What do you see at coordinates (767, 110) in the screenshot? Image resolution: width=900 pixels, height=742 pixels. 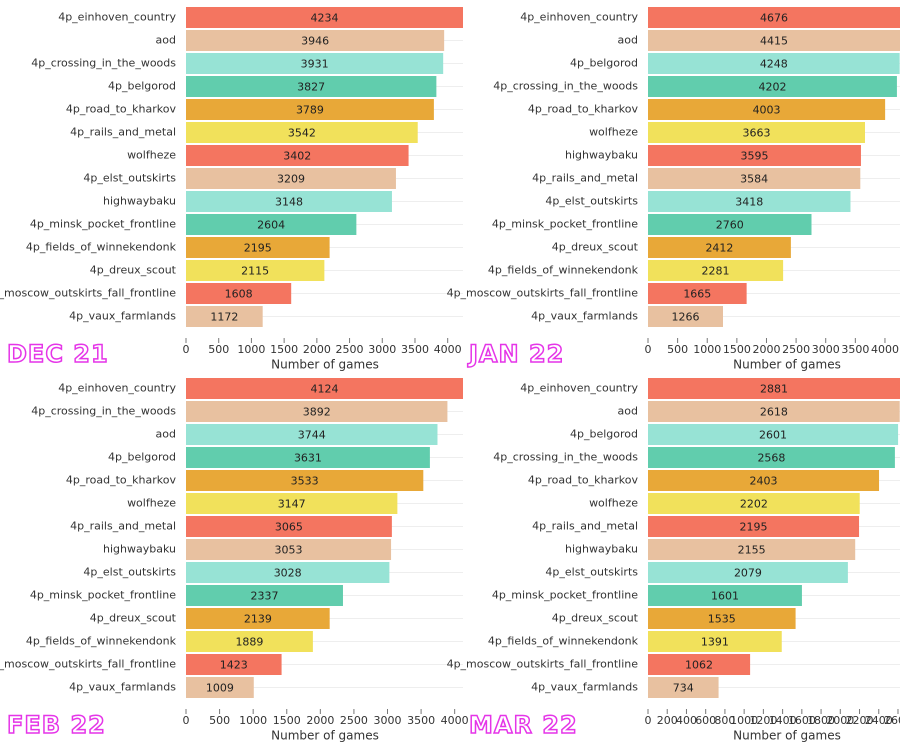 I see `value-label: 4003` at bounding box center [767, 110].